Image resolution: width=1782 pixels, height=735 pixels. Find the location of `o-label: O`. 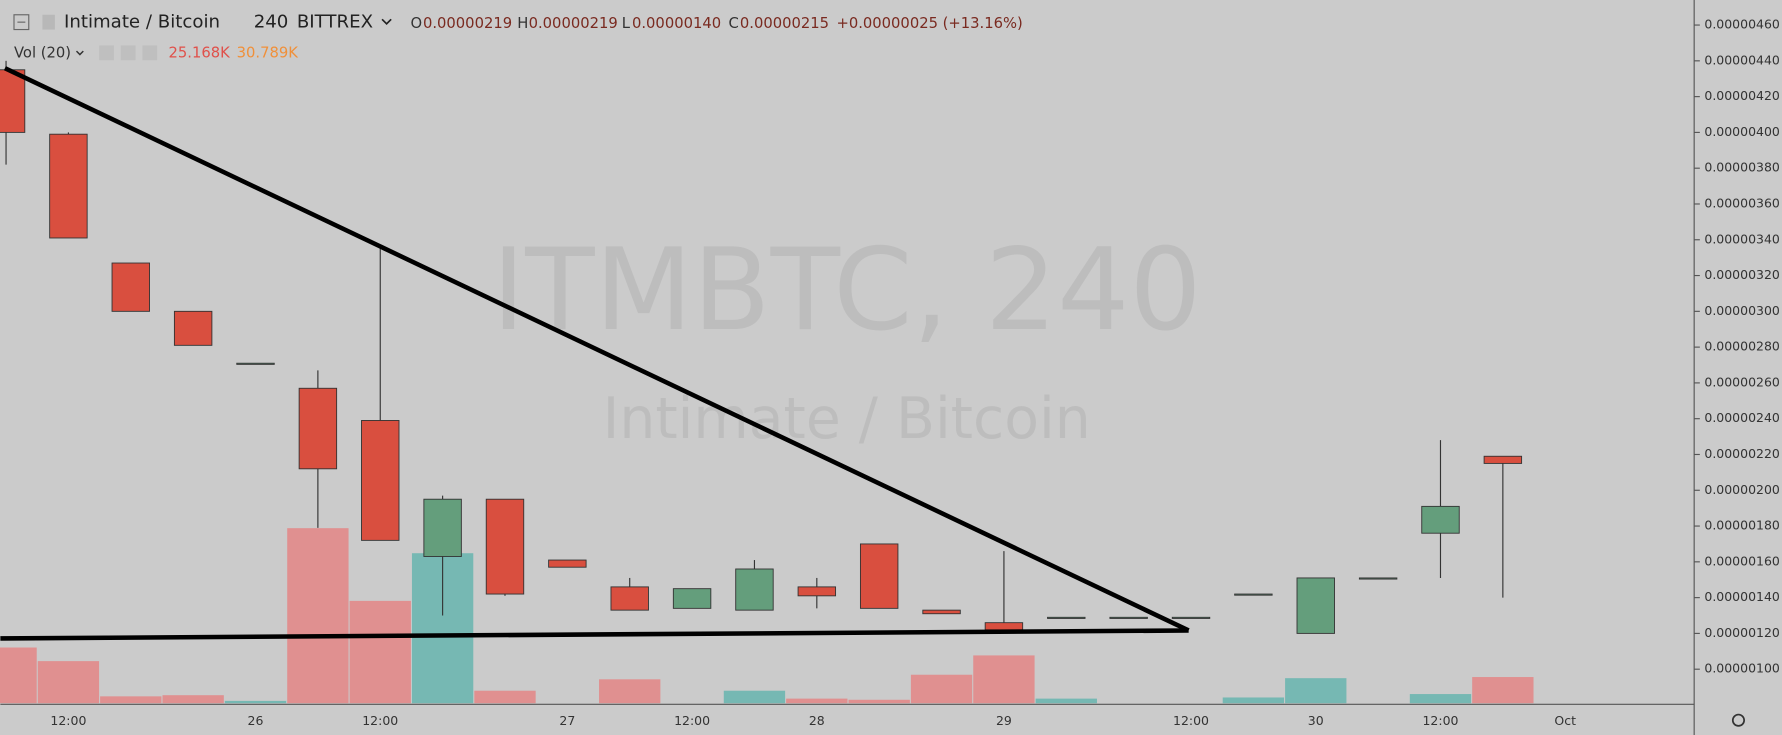

o-label: O is located at coordinates (416, 23).